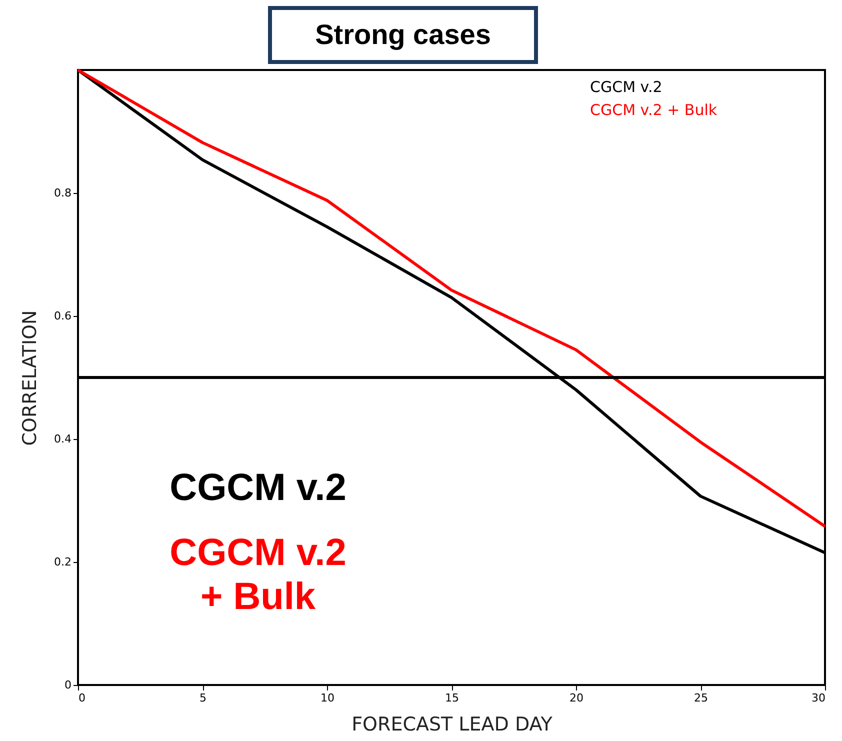 The height and width of the screenshot is (741, 842). What do you see at coordinates (30, 378) in the screenshot?
I see `y-axis-title: CORRELATION` at bounding box center [30, 378].